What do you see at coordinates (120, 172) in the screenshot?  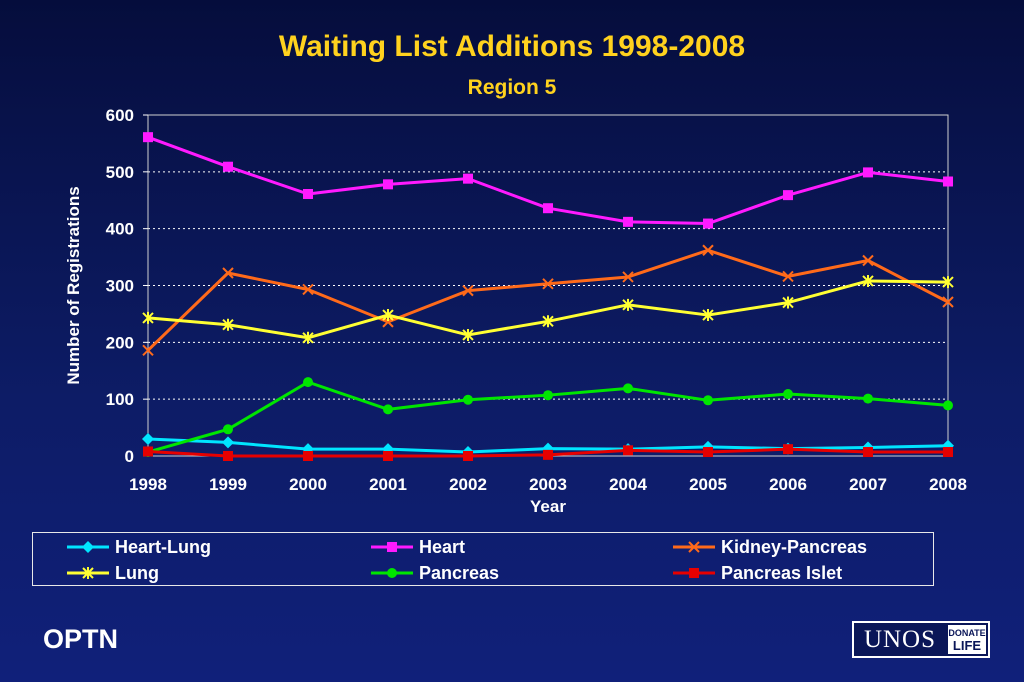 I see `y-tick-label: 500` at bounding box center [120, 172].